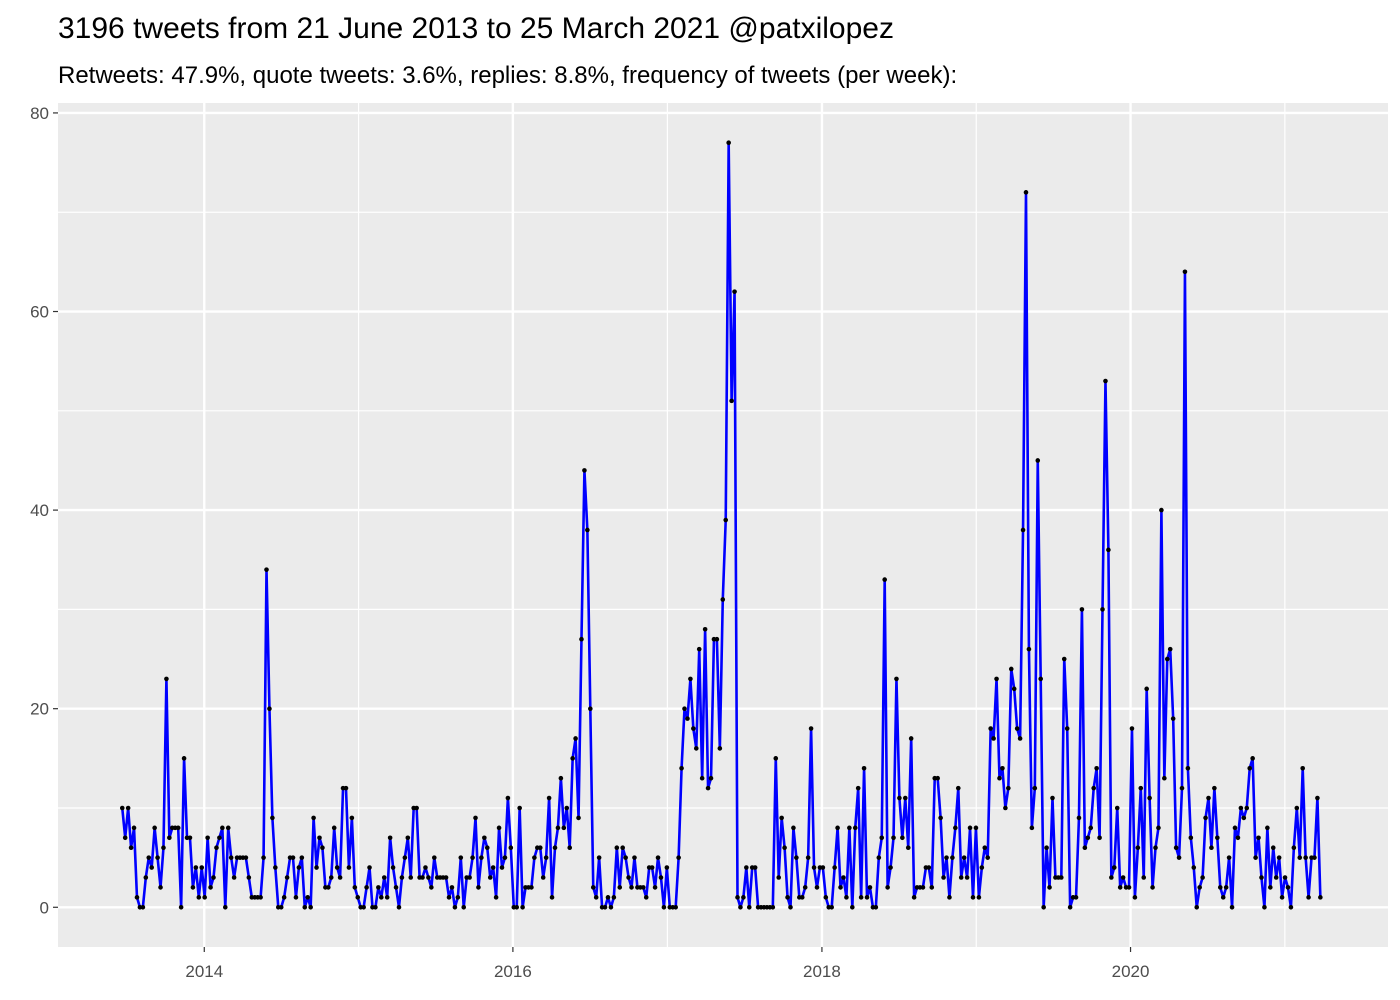 This screenshot has height=1000, width=1400. What do you see at coordinates (1131, 971) in the screenshot?
I see `x-tick-label: 2020` at bounding box center [1131, 971].